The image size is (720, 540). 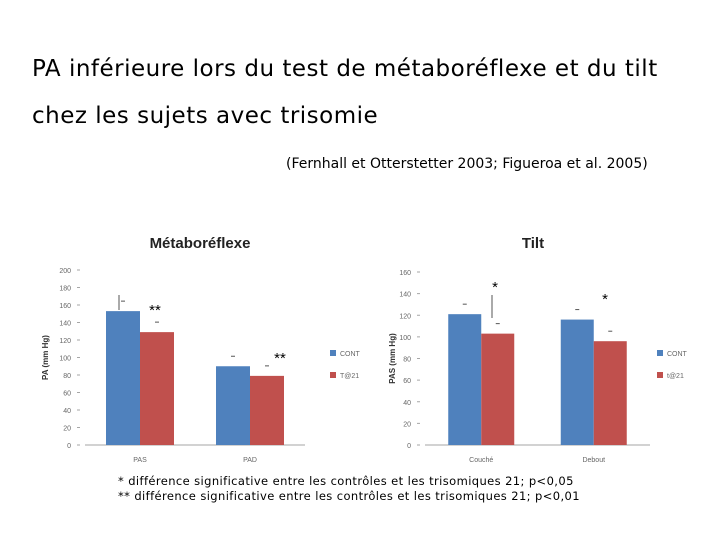 I want to click on y-axis-label: PA (mm Hg), so click(x=45, y=357).